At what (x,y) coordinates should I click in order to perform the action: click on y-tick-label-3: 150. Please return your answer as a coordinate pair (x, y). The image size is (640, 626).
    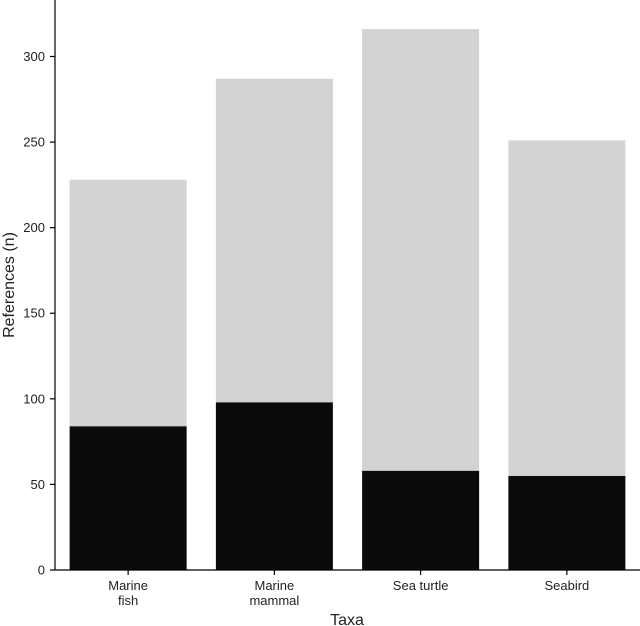
    Looking at the image, I should click on (34, 313).